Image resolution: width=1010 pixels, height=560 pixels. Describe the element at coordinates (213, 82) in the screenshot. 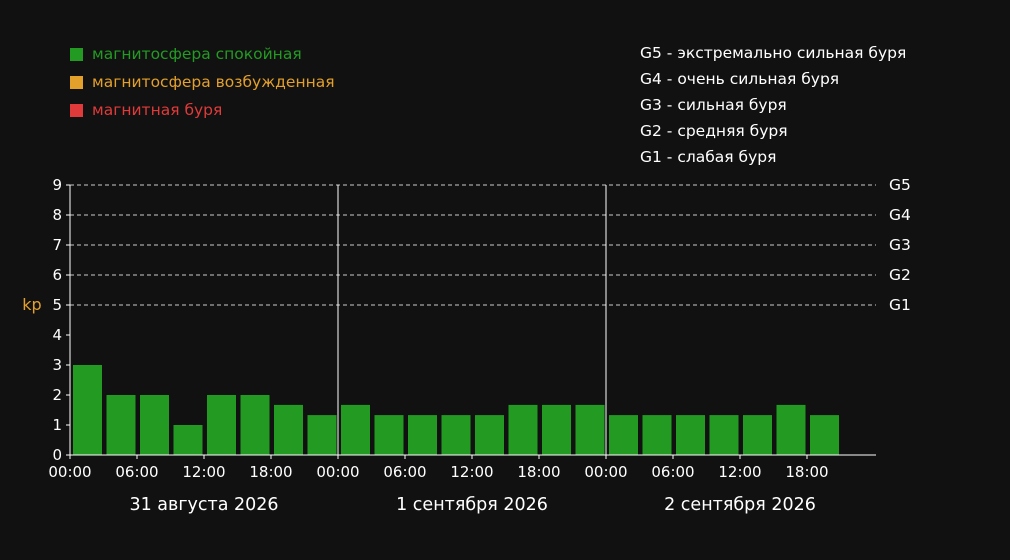

I see `legend-label: магнитосфера возбужденная` at that location.